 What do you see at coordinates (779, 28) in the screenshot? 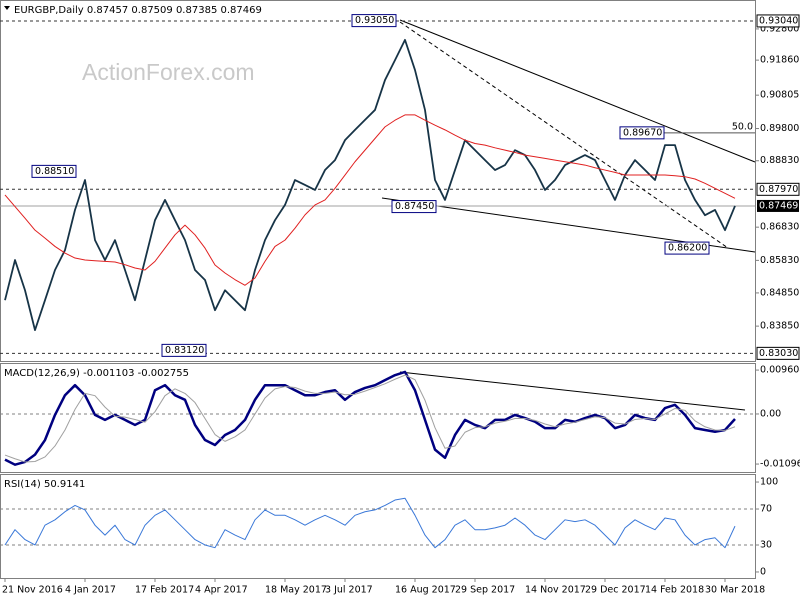
I see `y-tick-label: 0.92800` at bounding box center [779, 28].